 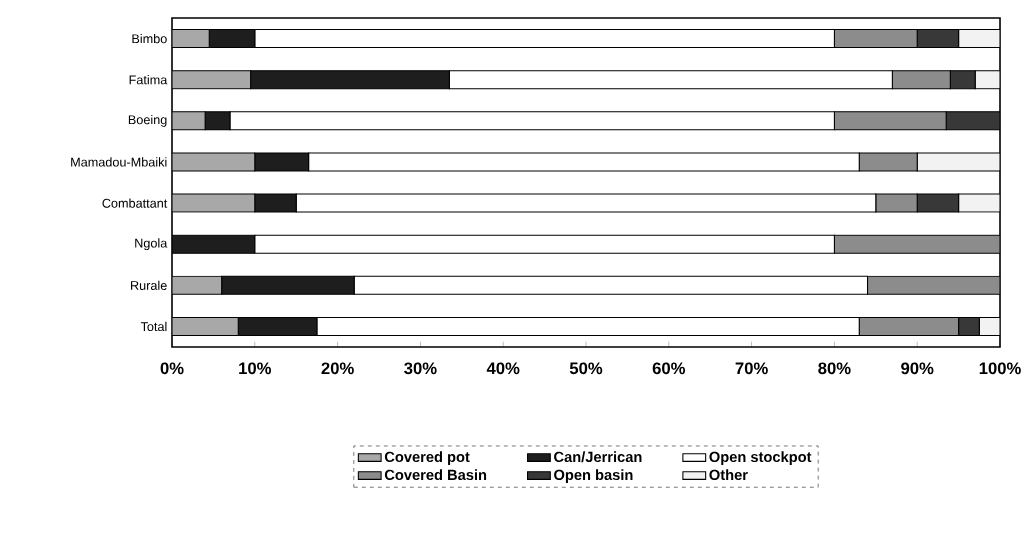 What do you see at coordinates (147, 120) in the screenshot?
I see `y-tick-label: Boeing` at bounding box center [147, 120].